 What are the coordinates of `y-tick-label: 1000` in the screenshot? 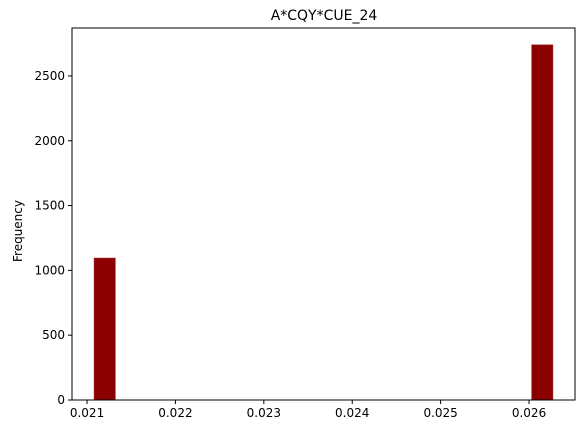 It's located at (49, 270).